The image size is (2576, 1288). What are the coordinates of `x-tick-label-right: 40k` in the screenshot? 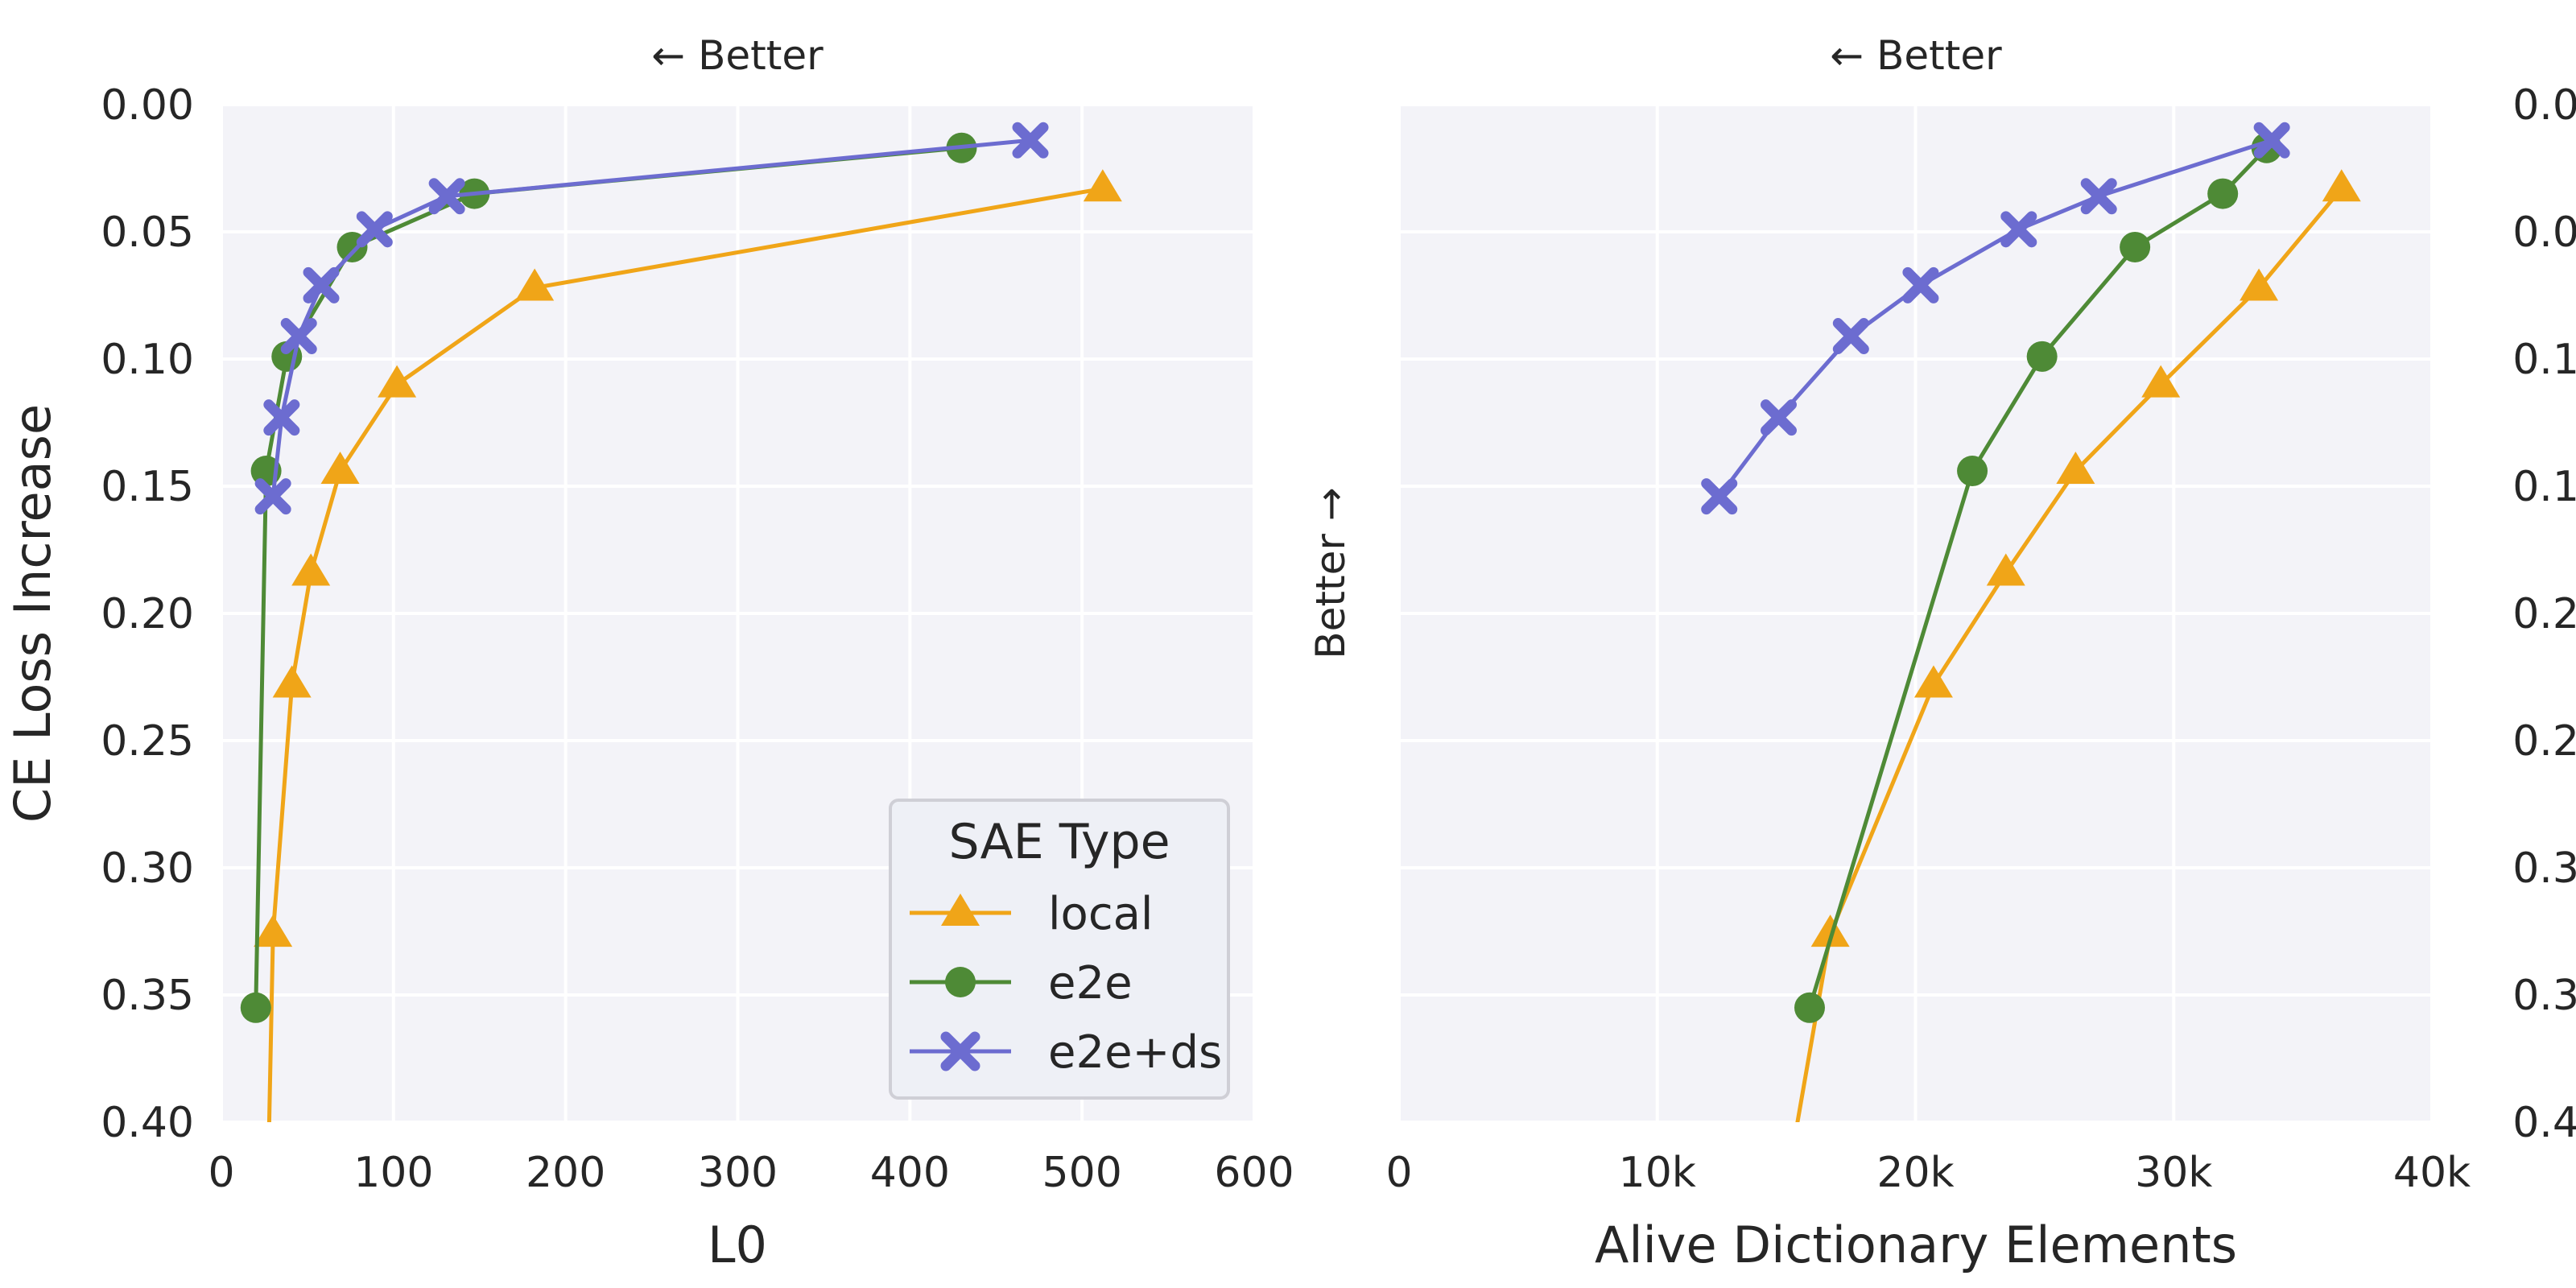 It's located at (2432, 1173).